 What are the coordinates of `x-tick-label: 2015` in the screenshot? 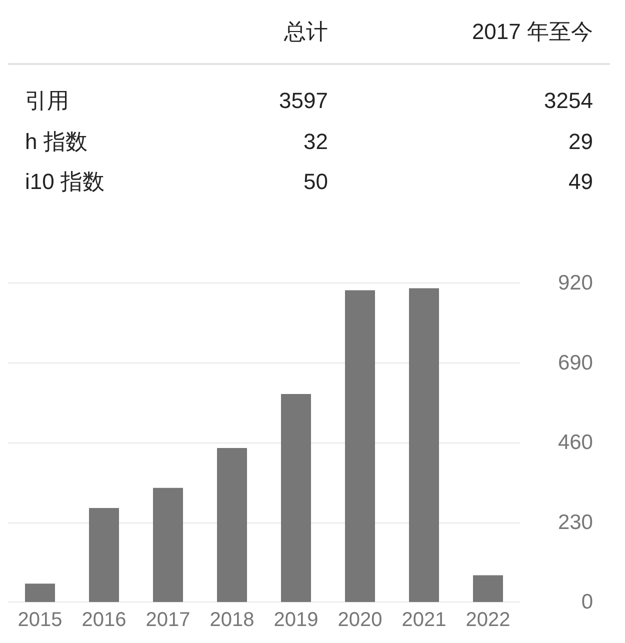 It's located at (40, 620).